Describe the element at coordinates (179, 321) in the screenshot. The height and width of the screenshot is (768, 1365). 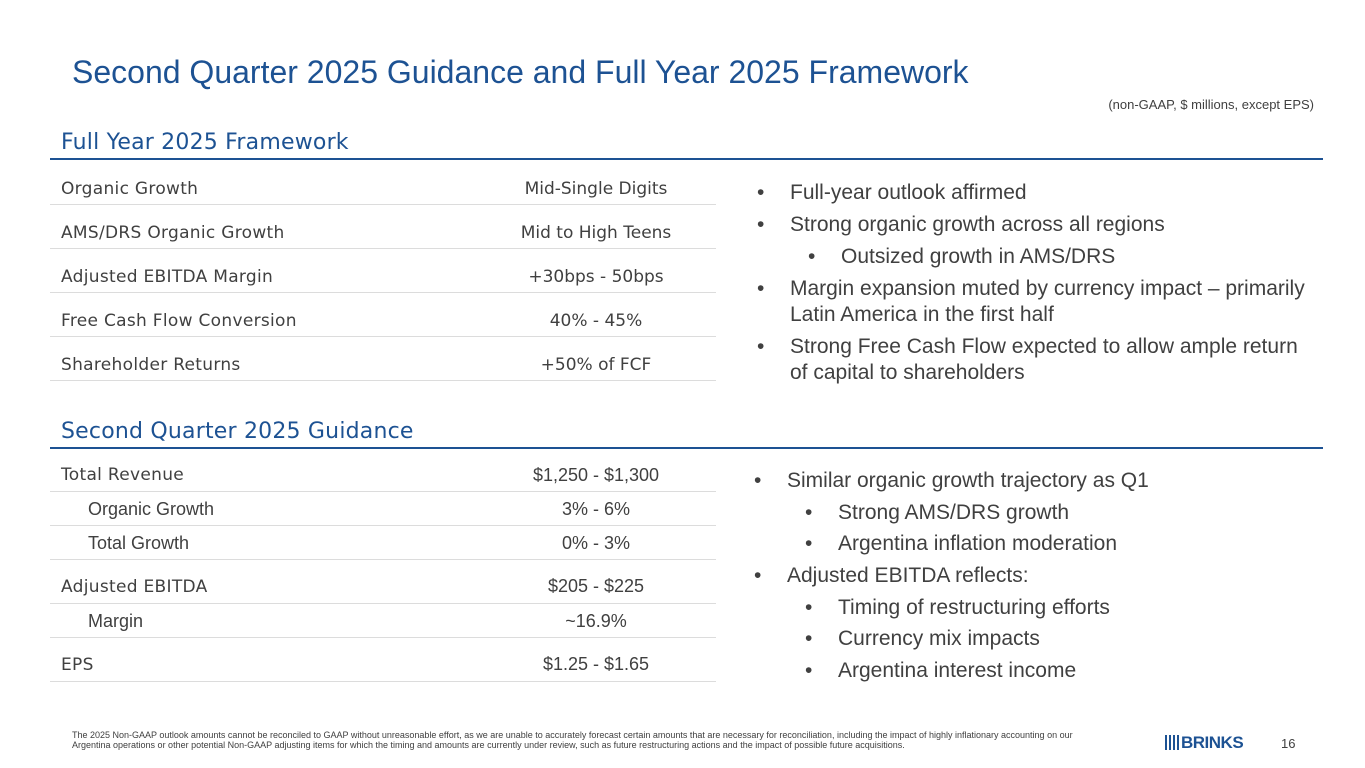
I see `row-label: Free Cash Flow Conversion` at that location.